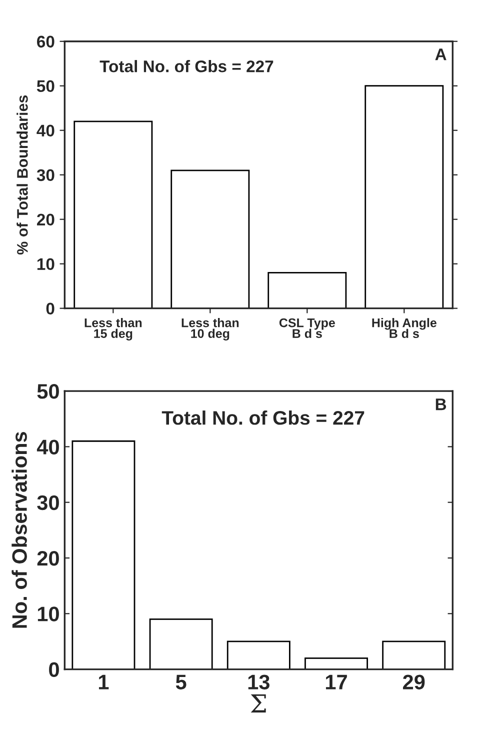 The height and width of the screenshot is (752, 479). What do you see at coordinates (181, 682) in the screenshot?
I see `x-tick-label: 5` at bounding box center [181, 682].